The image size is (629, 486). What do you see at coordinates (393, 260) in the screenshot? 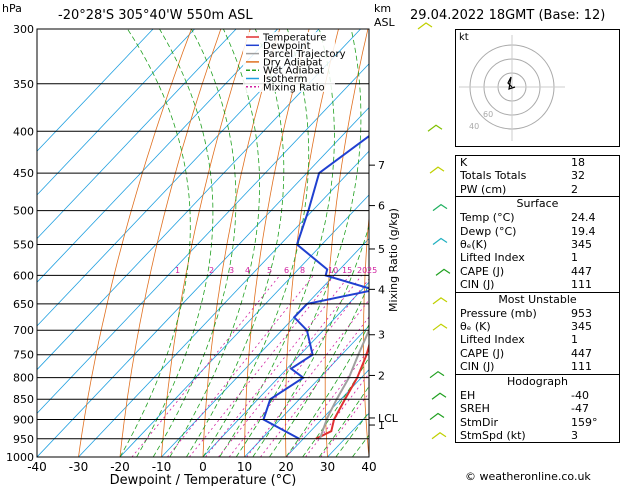
I see `mixing-ratio-axis-label: Mixing Ratio (g/kg)` at bounding box center [393, 260].